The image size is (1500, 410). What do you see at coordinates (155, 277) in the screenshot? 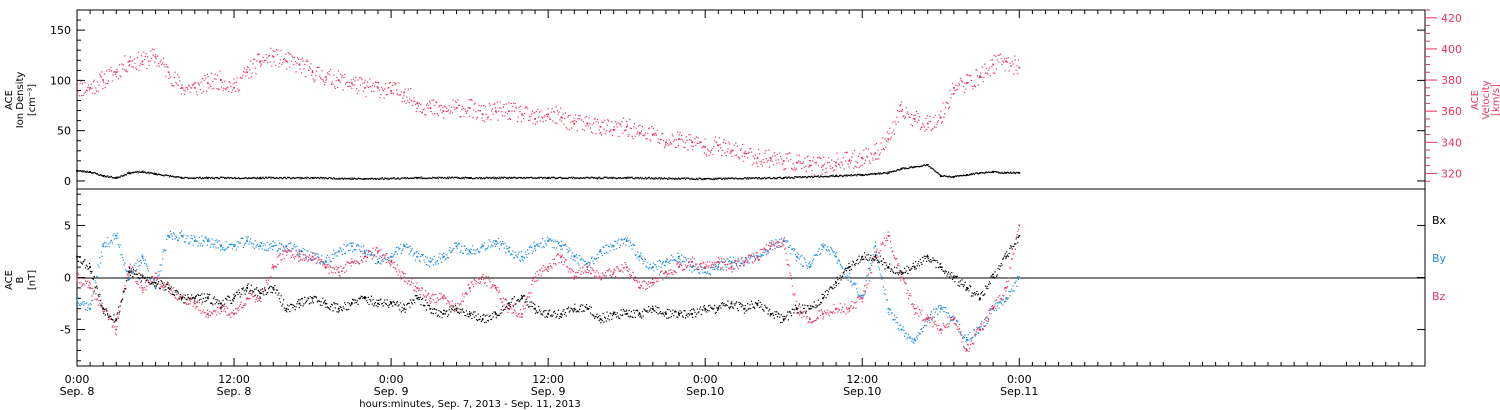
I see `bz-point` at bounding box center [155, 277].